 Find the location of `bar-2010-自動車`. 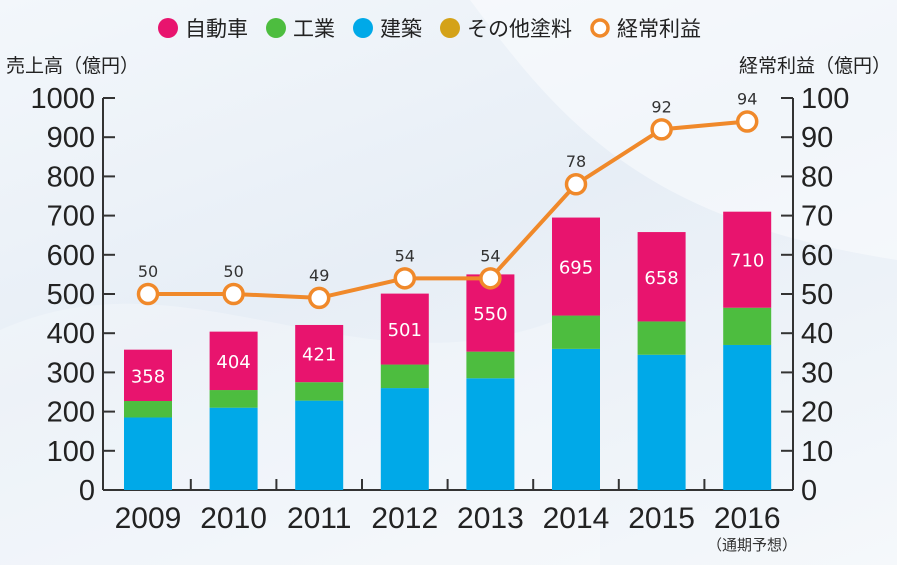

bar-2010-自動車 is located at coordinates (233, 361).